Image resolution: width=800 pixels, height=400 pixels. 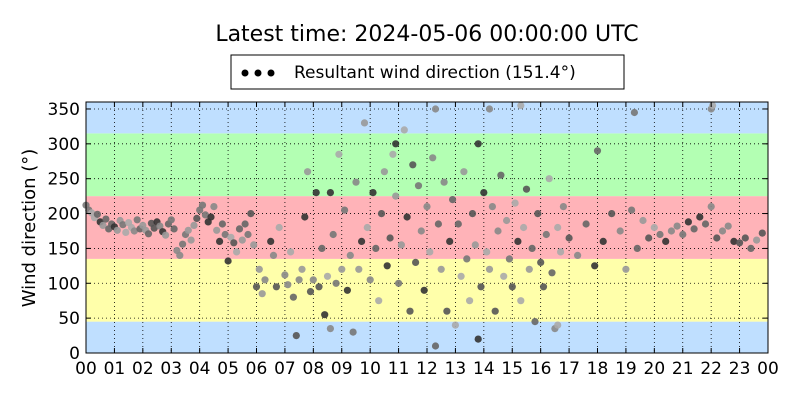 What do you see at coordinates (598, 369) in the screenshot?
I see `x-tick-label: 18` at bounding box center [598, 369].